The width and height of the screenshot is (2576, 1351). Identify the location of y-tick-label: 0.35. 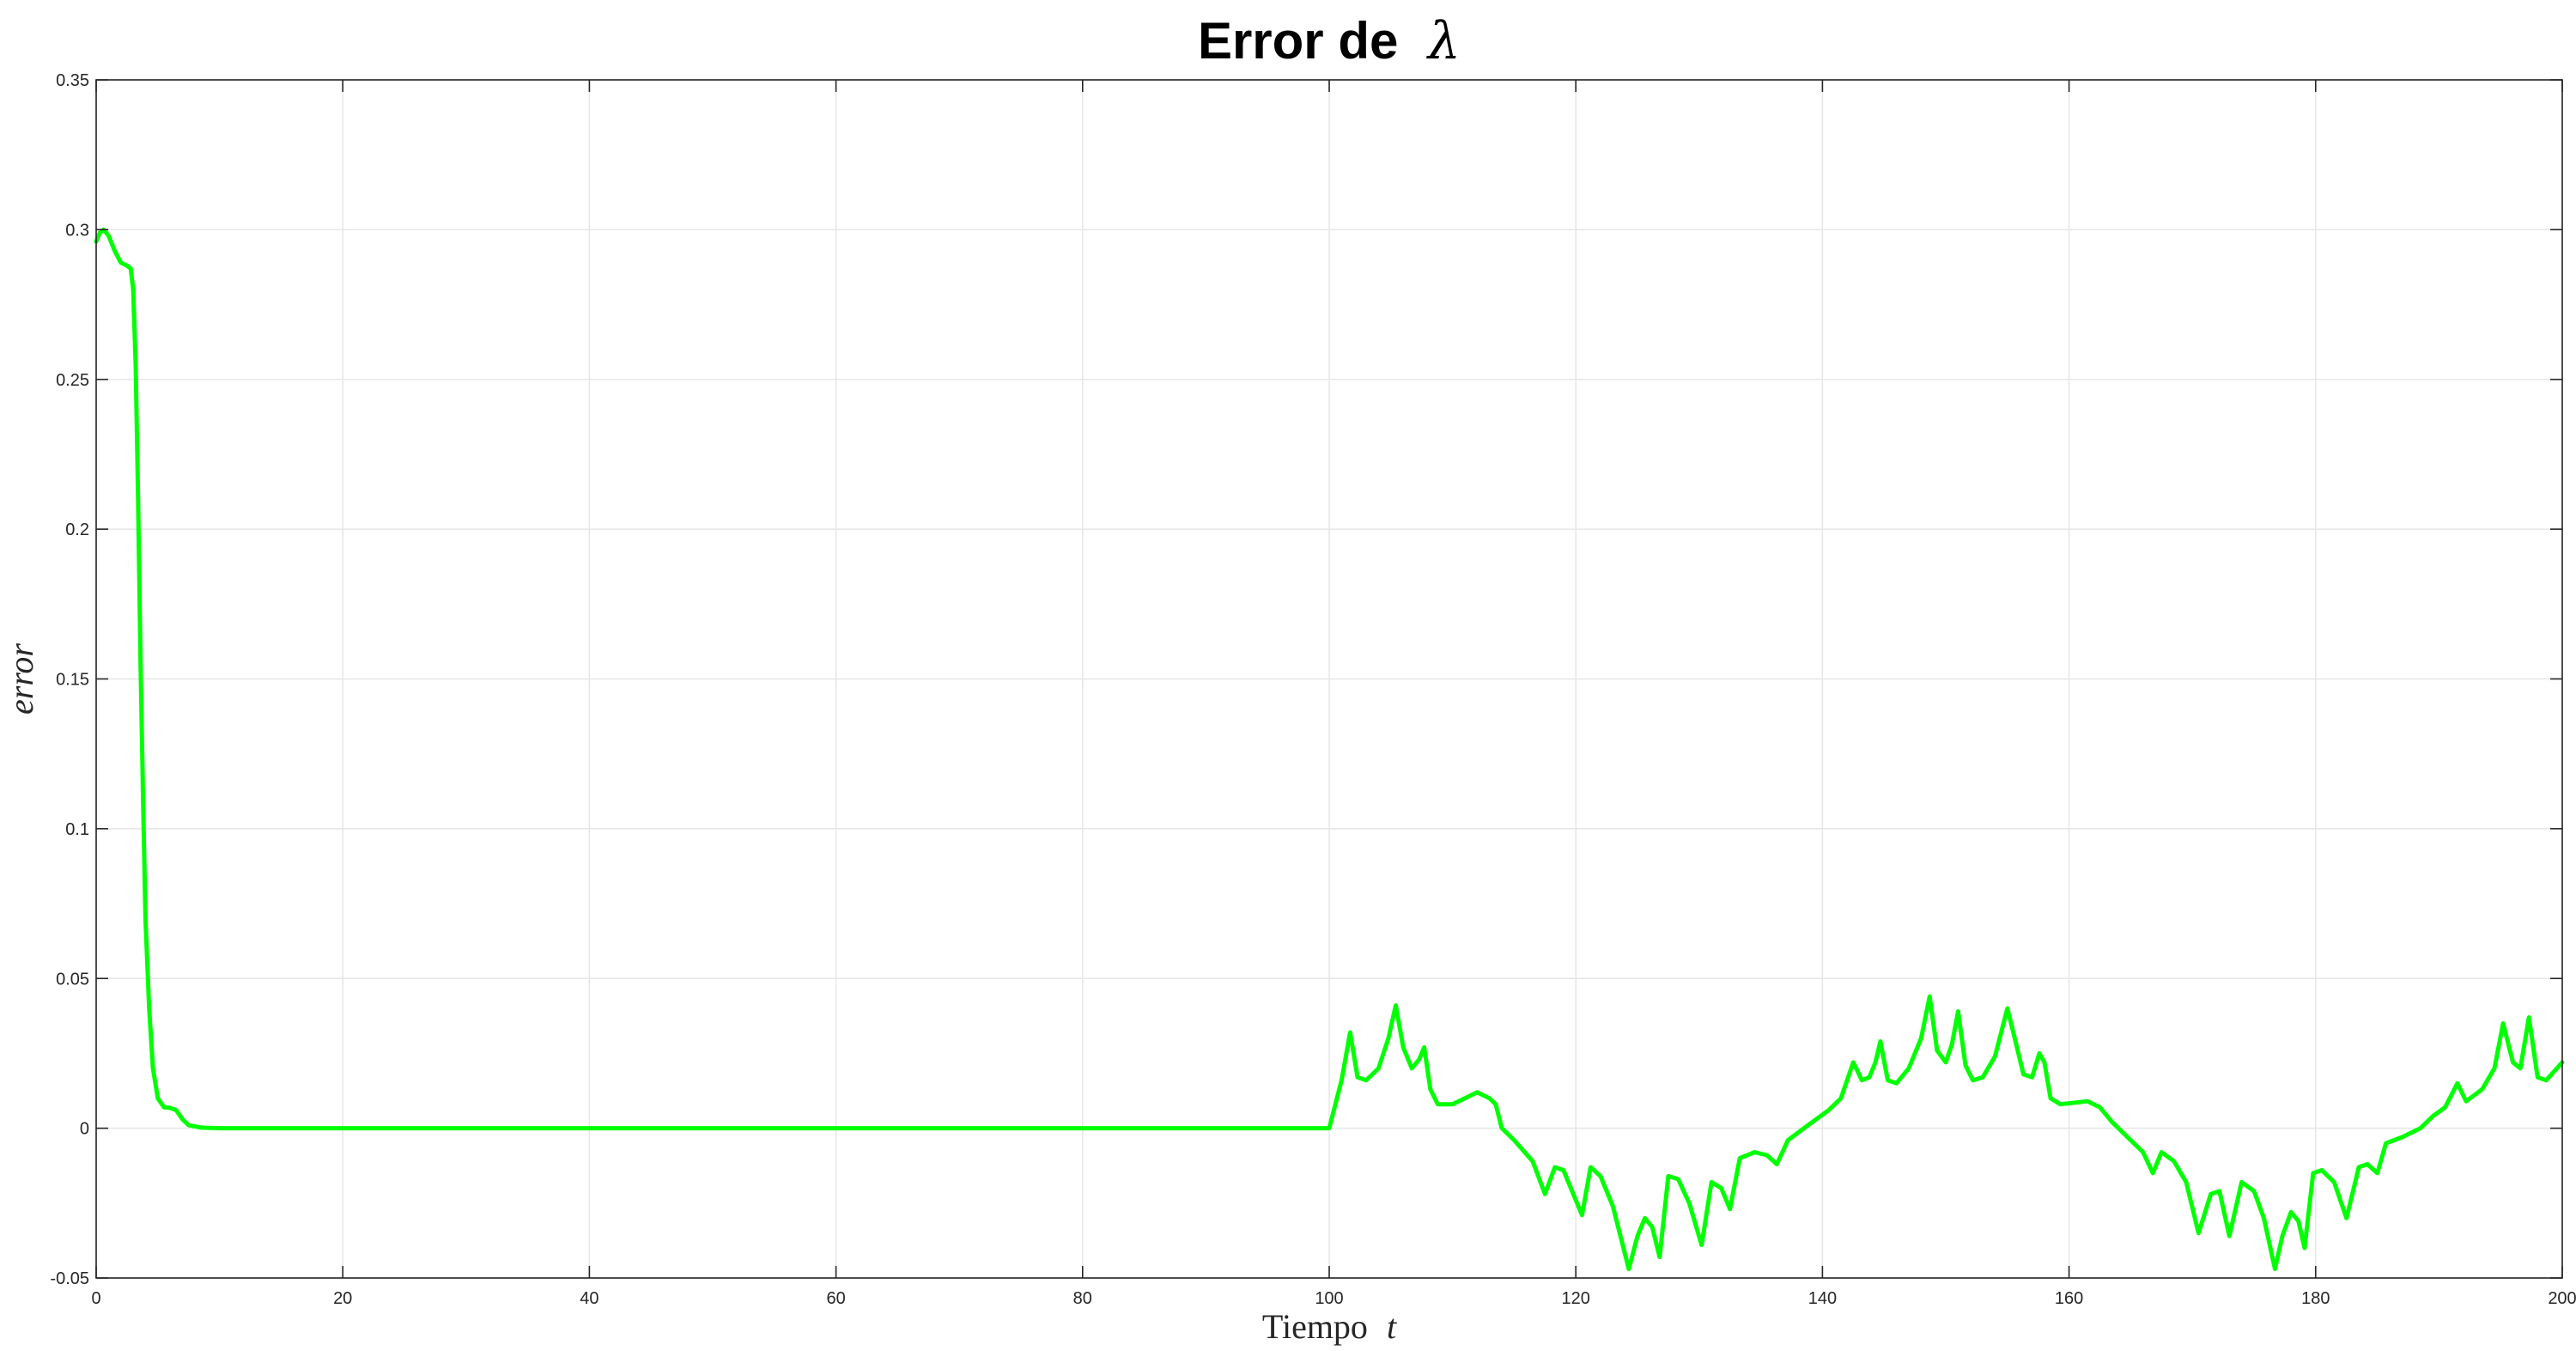
(72, 80).